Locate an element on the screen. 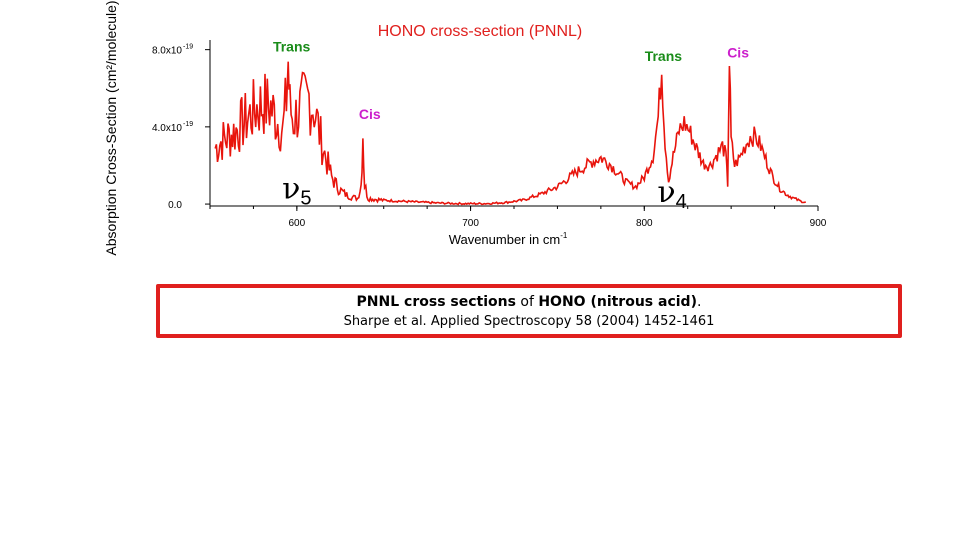 The height and width of the screenshot is (540, 960). x-tick-label: 800 is located at coordinates (644, 223).